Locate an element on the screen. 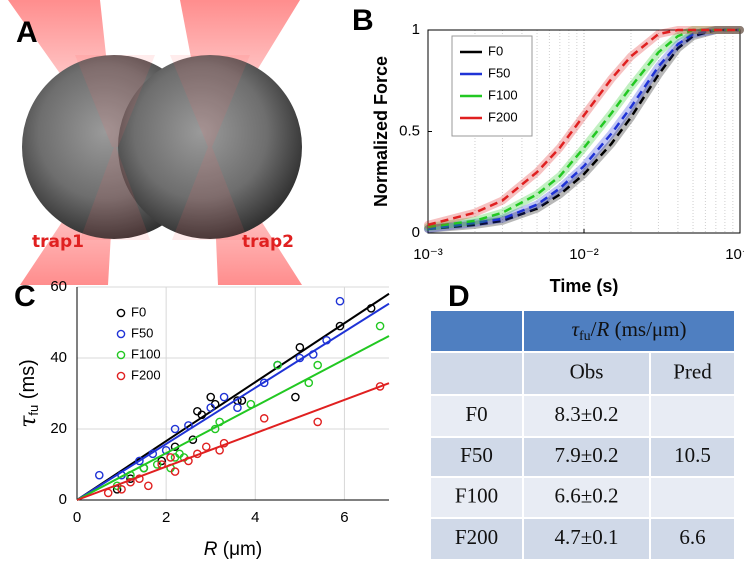  y-axis-label: Normalized Force is located at coordinates (381, 131).